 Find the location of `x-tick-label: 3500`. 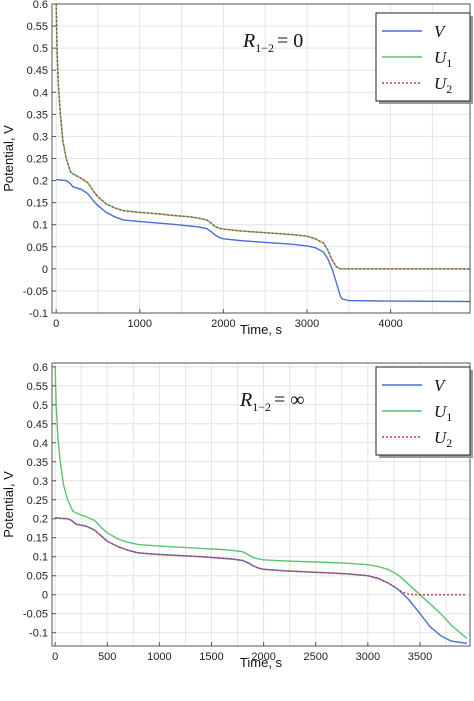

x-tick-label: 3500 is located at coordinates (420, 657).